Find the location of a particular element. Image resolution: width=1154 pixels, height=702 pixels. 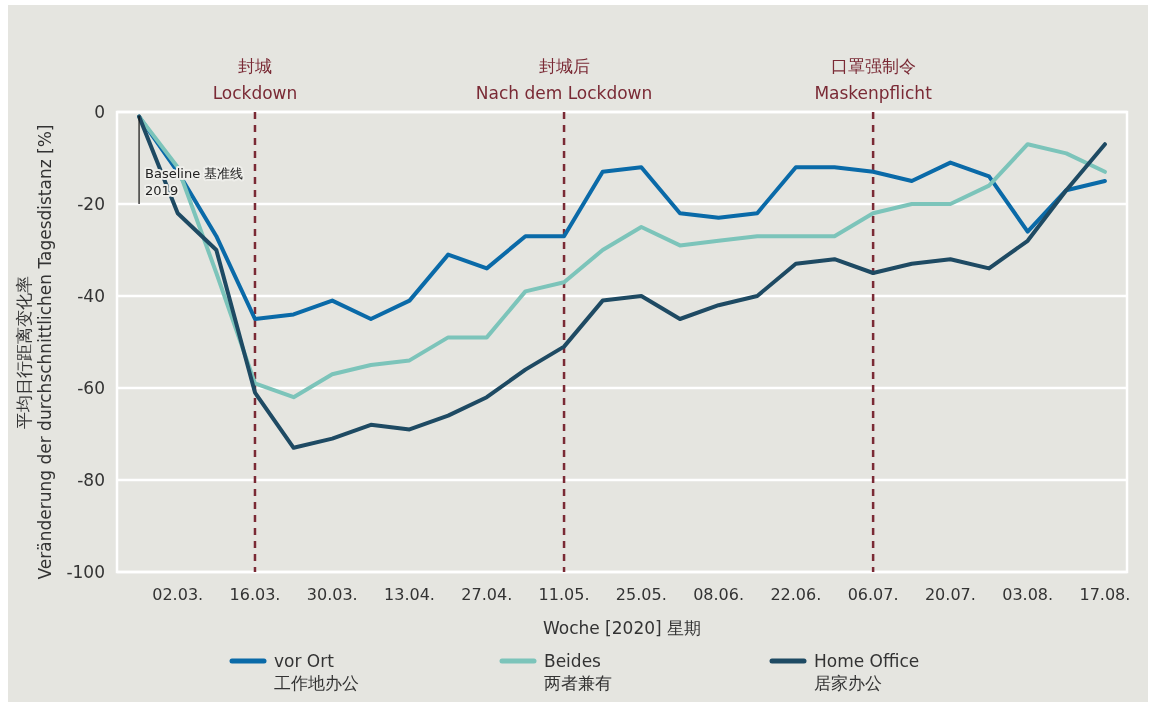

y-tick-label: -60 is located at coordinates (91, 388).